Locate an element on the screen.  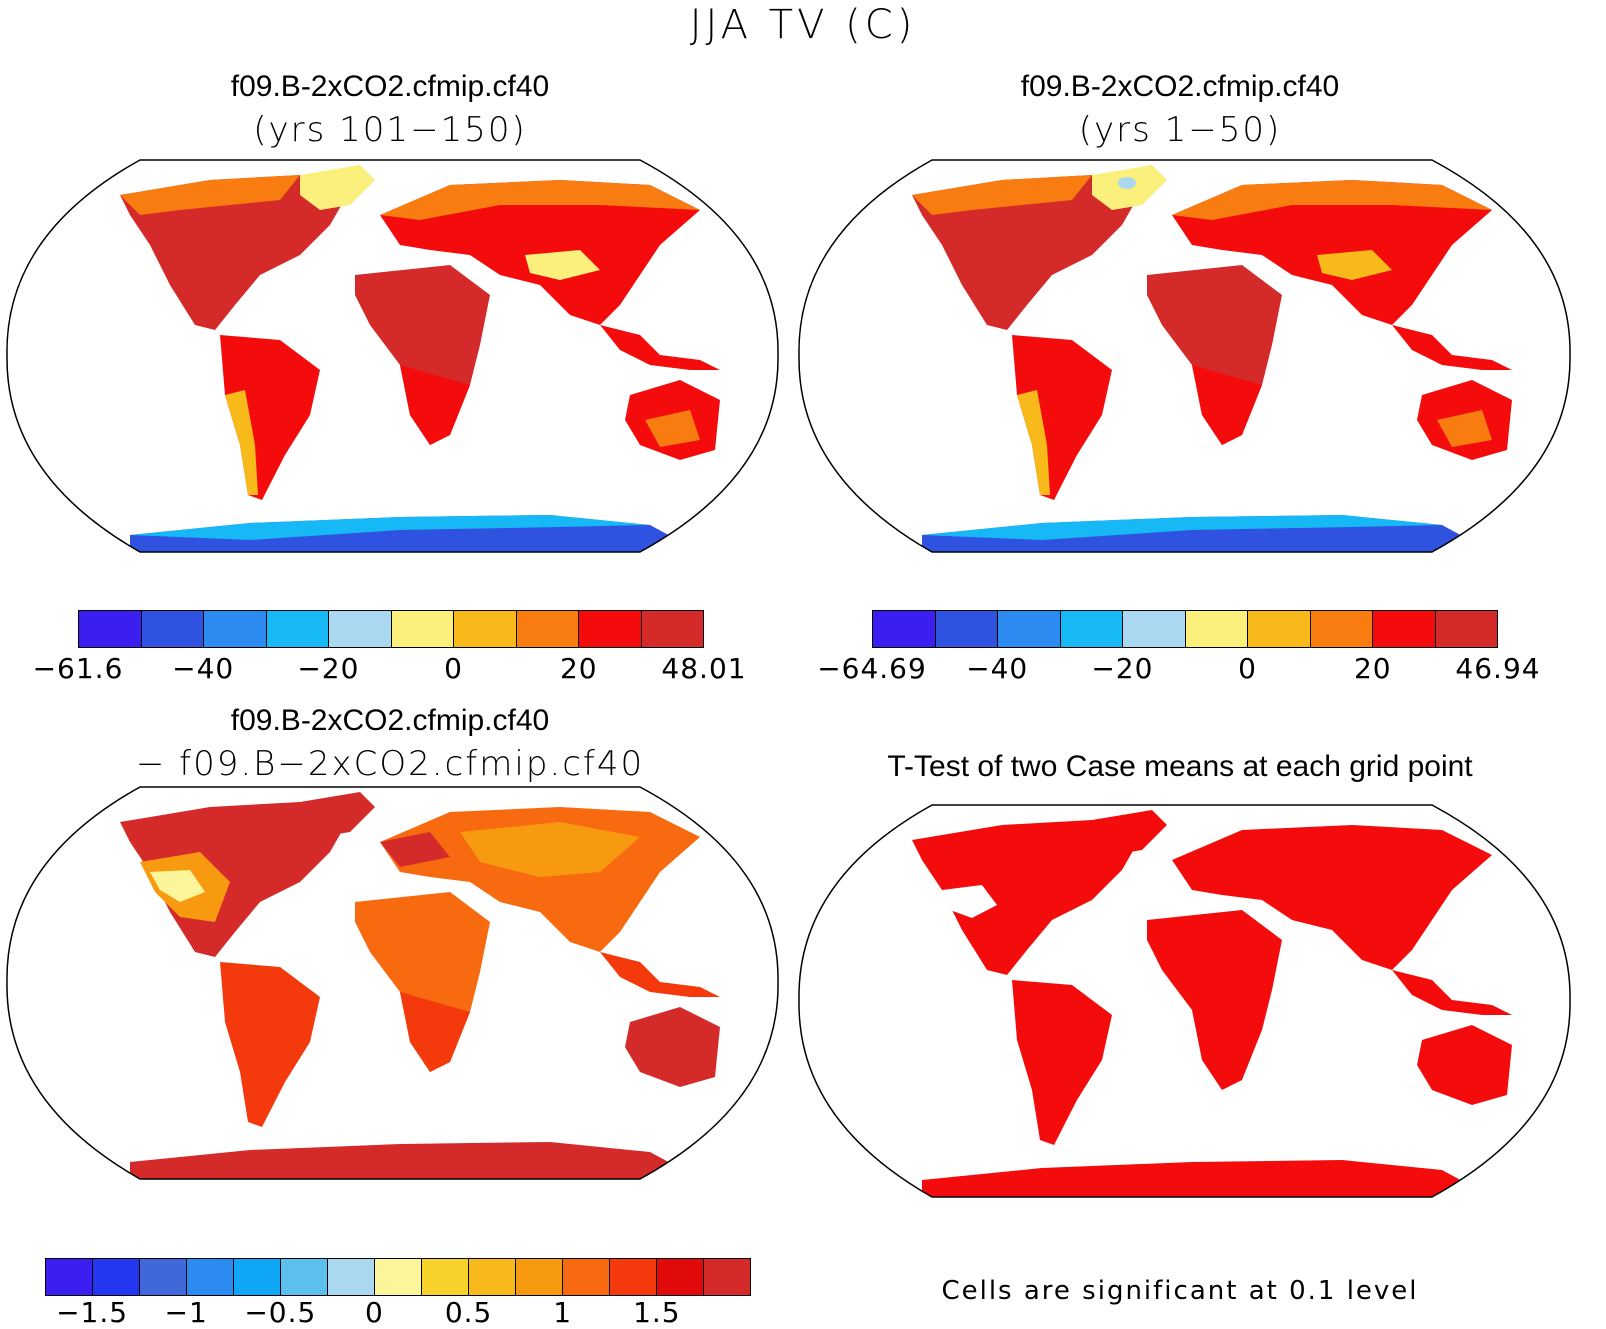
panel-3-map is located at coordinates (392, 983).